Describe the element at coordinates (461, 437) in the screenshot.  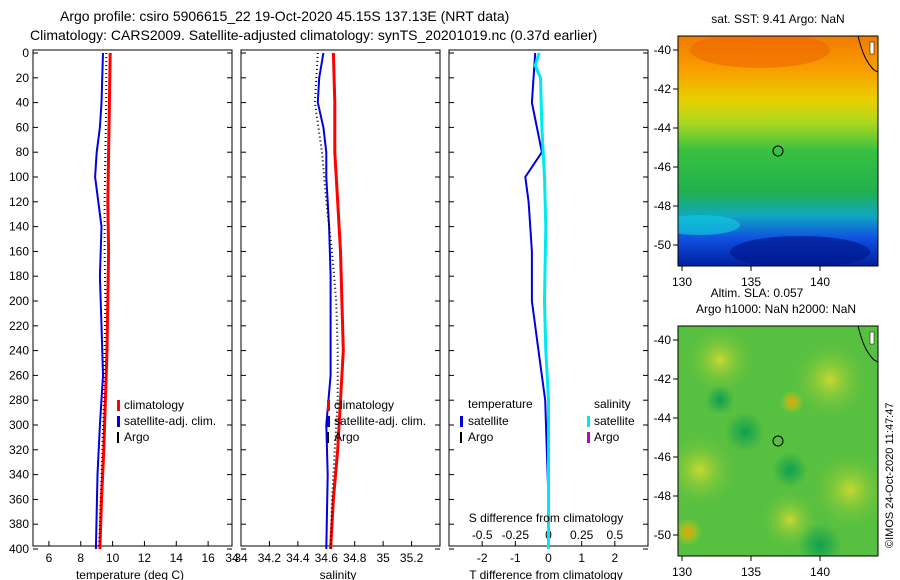
I see `legend-swatch-temp-argo` at that location.